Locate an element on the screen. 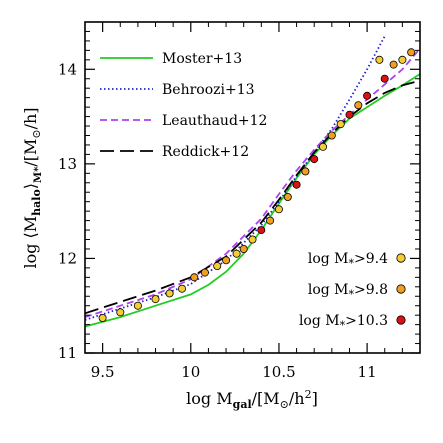 The width and height of the screenshot is (443, 443). x-tick-label: 10.5 is located at coordinates (278, 372).